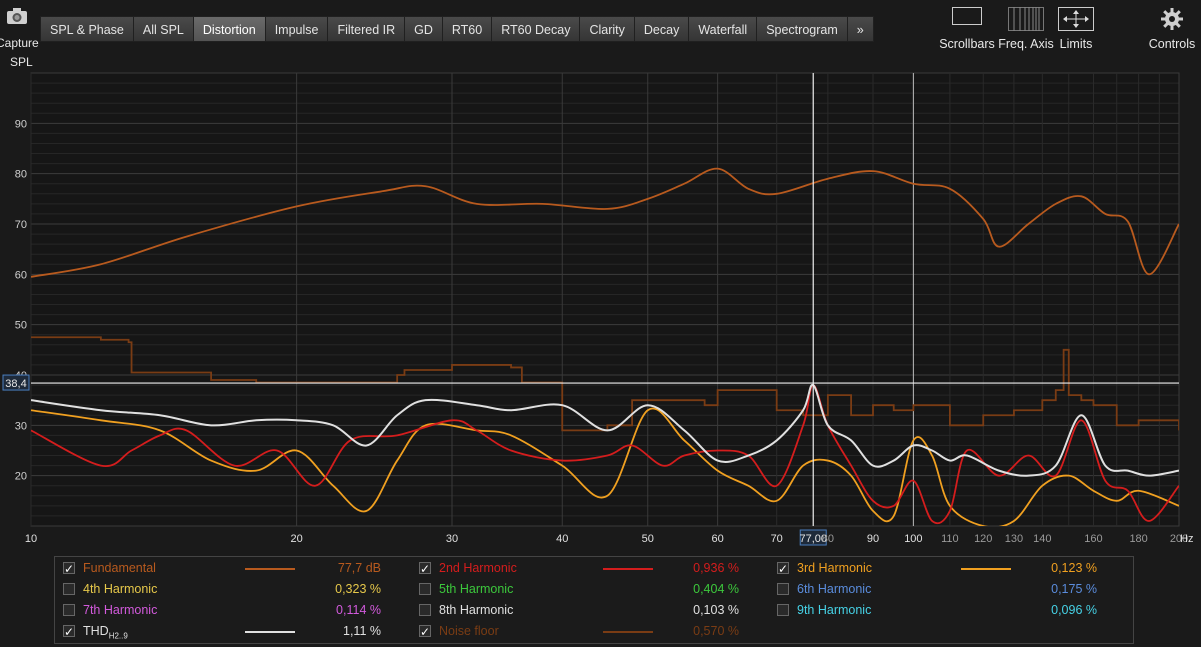  I want to click on checkbox-noise-floor, so click(425, 632).